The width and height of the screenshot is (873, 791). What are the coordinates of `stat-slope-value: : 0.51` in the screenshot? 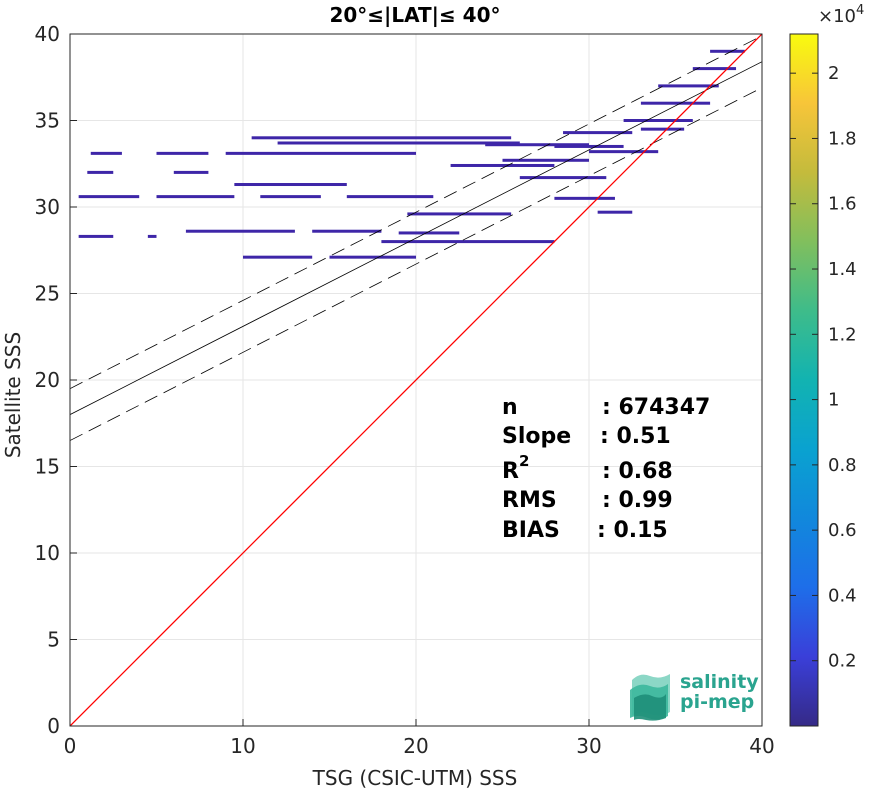 It's located at (635, 436).